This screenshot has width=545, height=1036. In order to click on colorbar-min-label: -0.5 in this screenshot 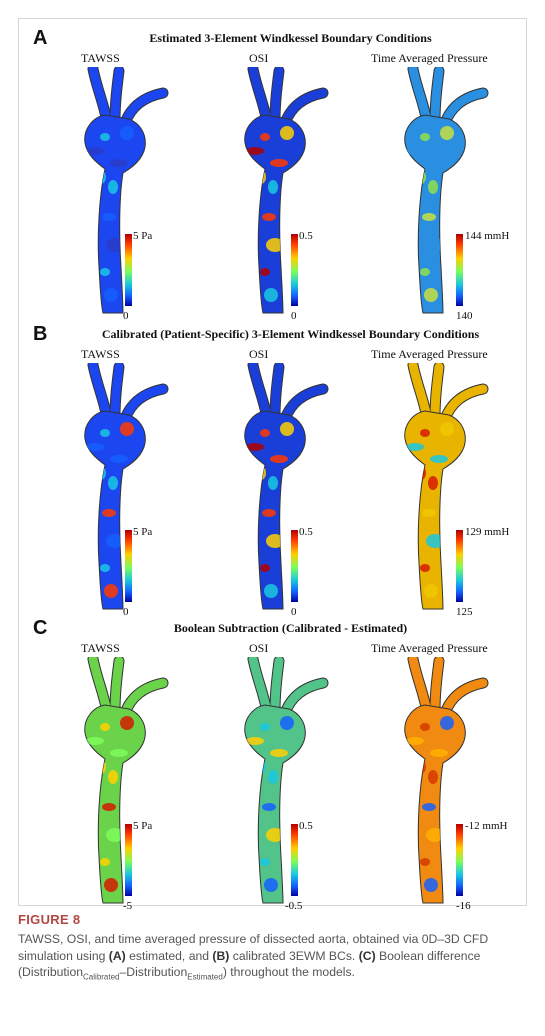, I will do `click(294, 906)`.